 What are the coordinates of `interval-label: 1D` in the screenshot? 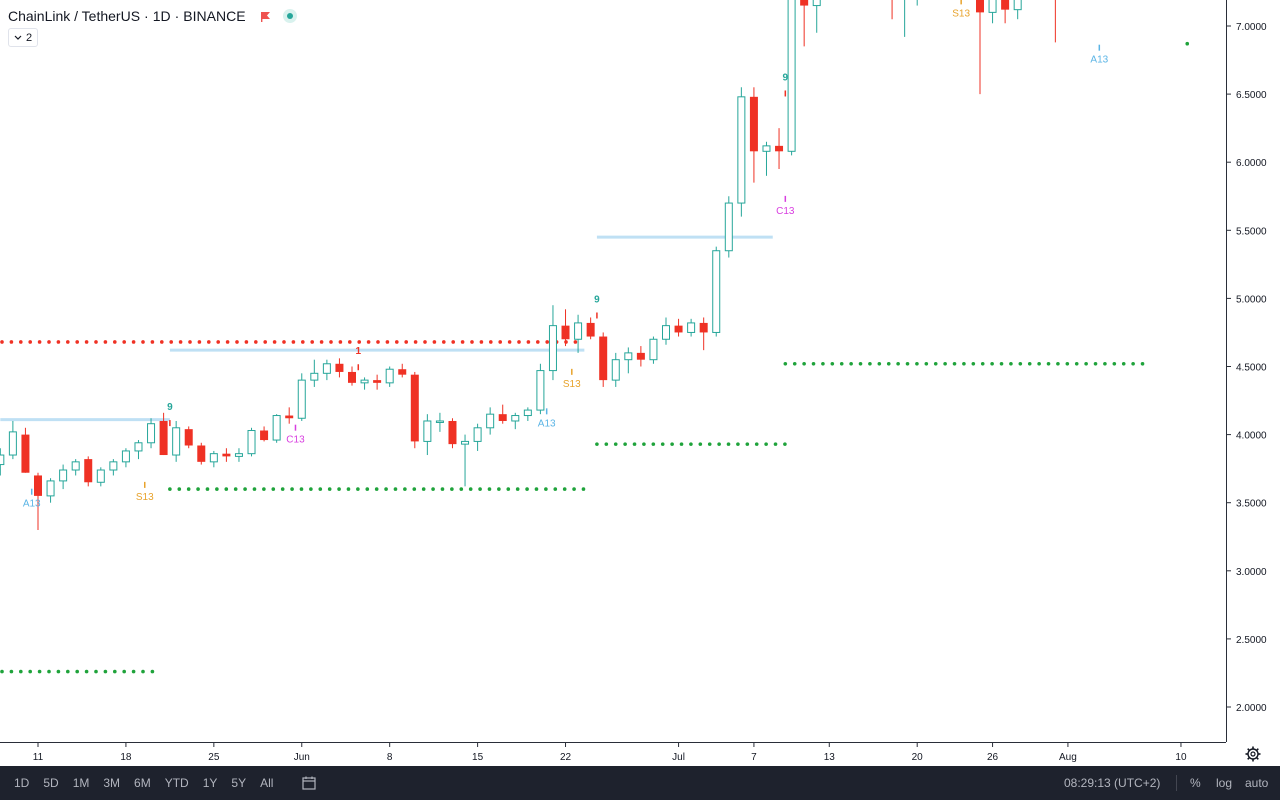 It's located at (161, 16).